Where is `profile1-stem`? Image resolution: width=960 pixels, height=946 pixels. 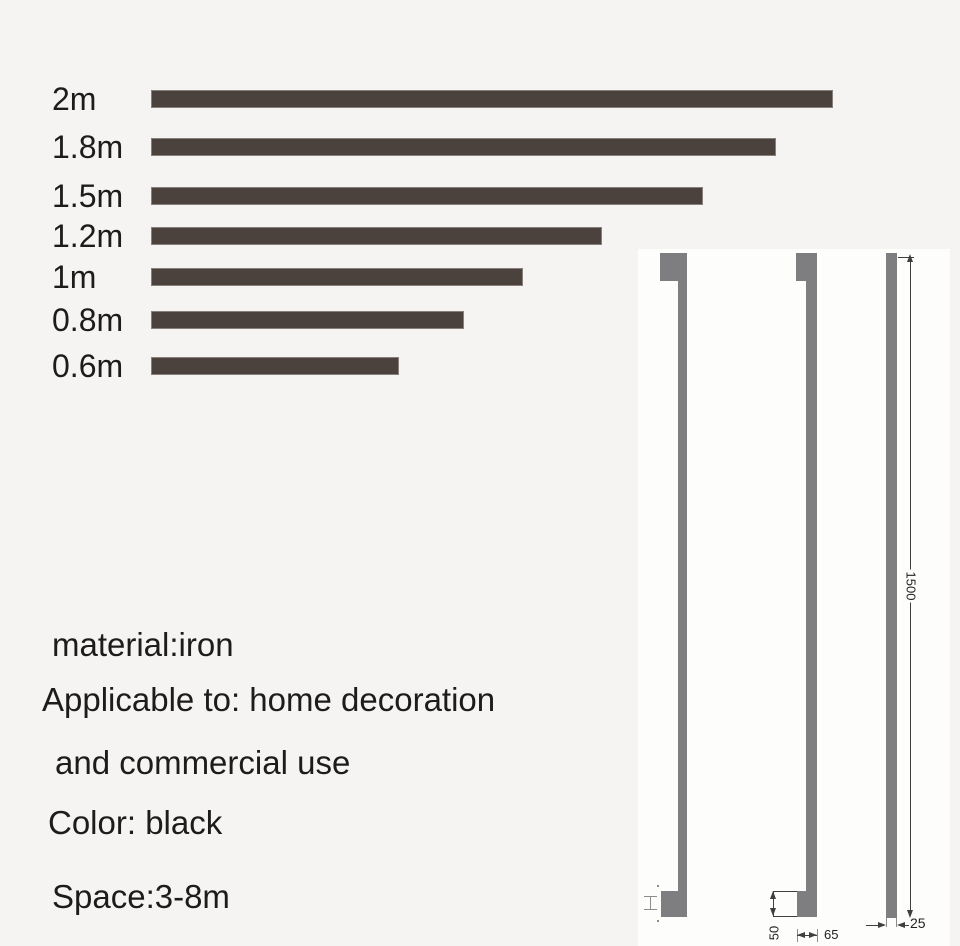
profile1-stem is located at coordinates (682, 585).